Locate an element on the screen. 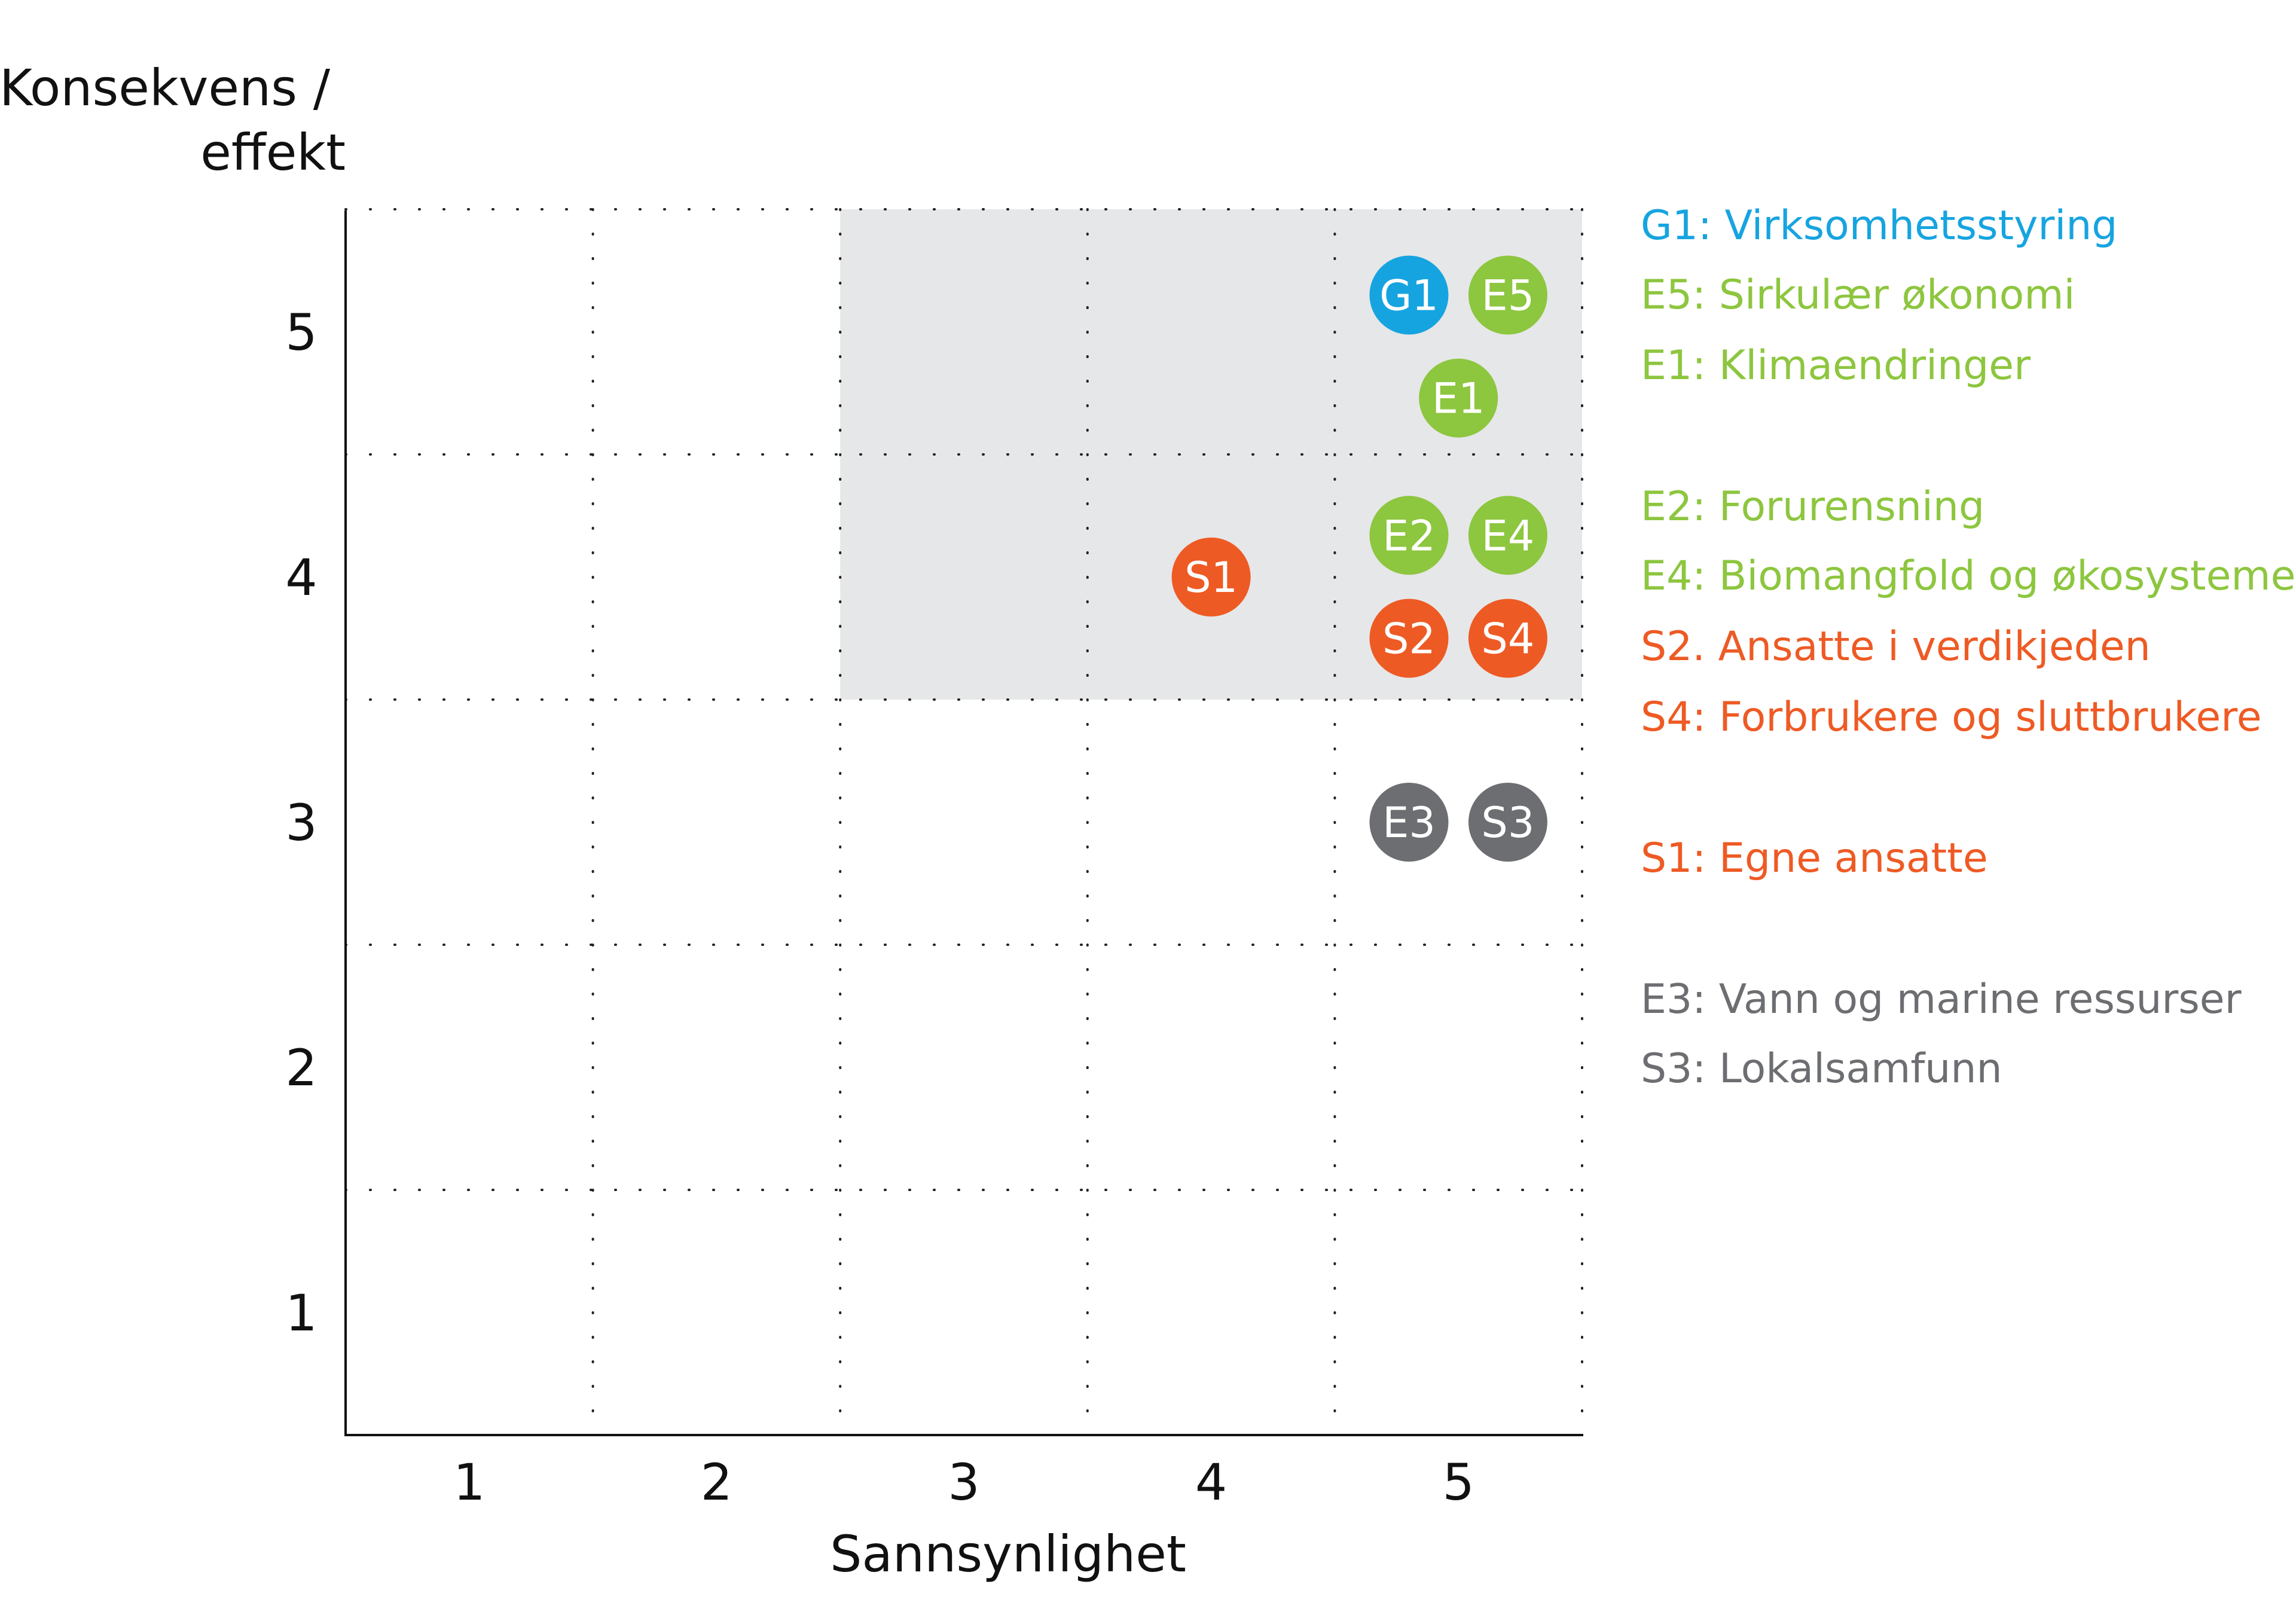 The image size is (2296, 1624). point-label: S1 is located at coordinates (1211, 577).